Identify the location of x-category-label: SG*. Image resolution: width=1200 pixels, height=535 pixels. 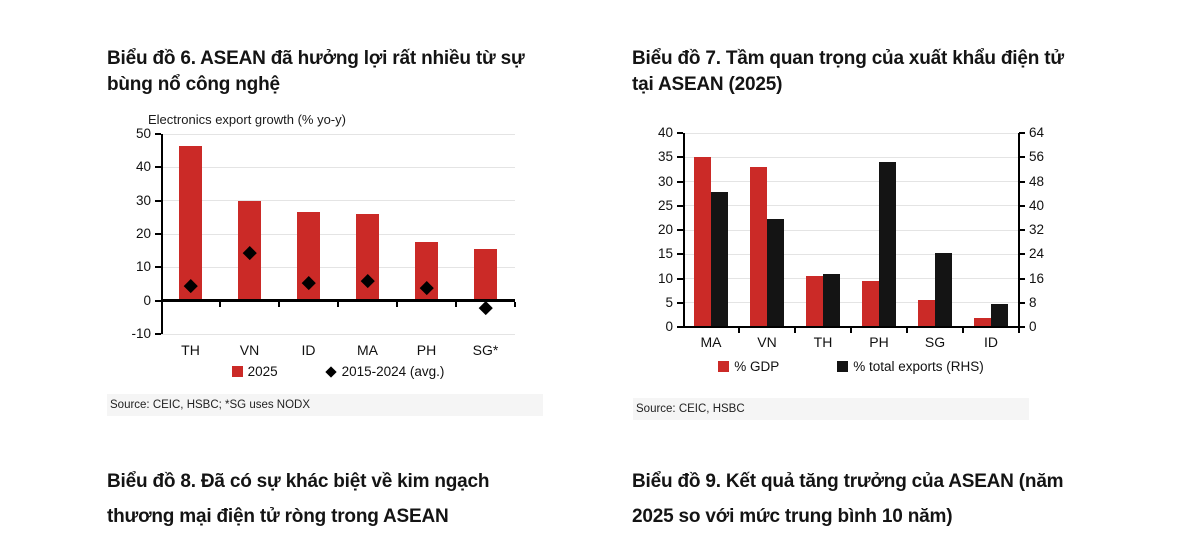
(485, 350).